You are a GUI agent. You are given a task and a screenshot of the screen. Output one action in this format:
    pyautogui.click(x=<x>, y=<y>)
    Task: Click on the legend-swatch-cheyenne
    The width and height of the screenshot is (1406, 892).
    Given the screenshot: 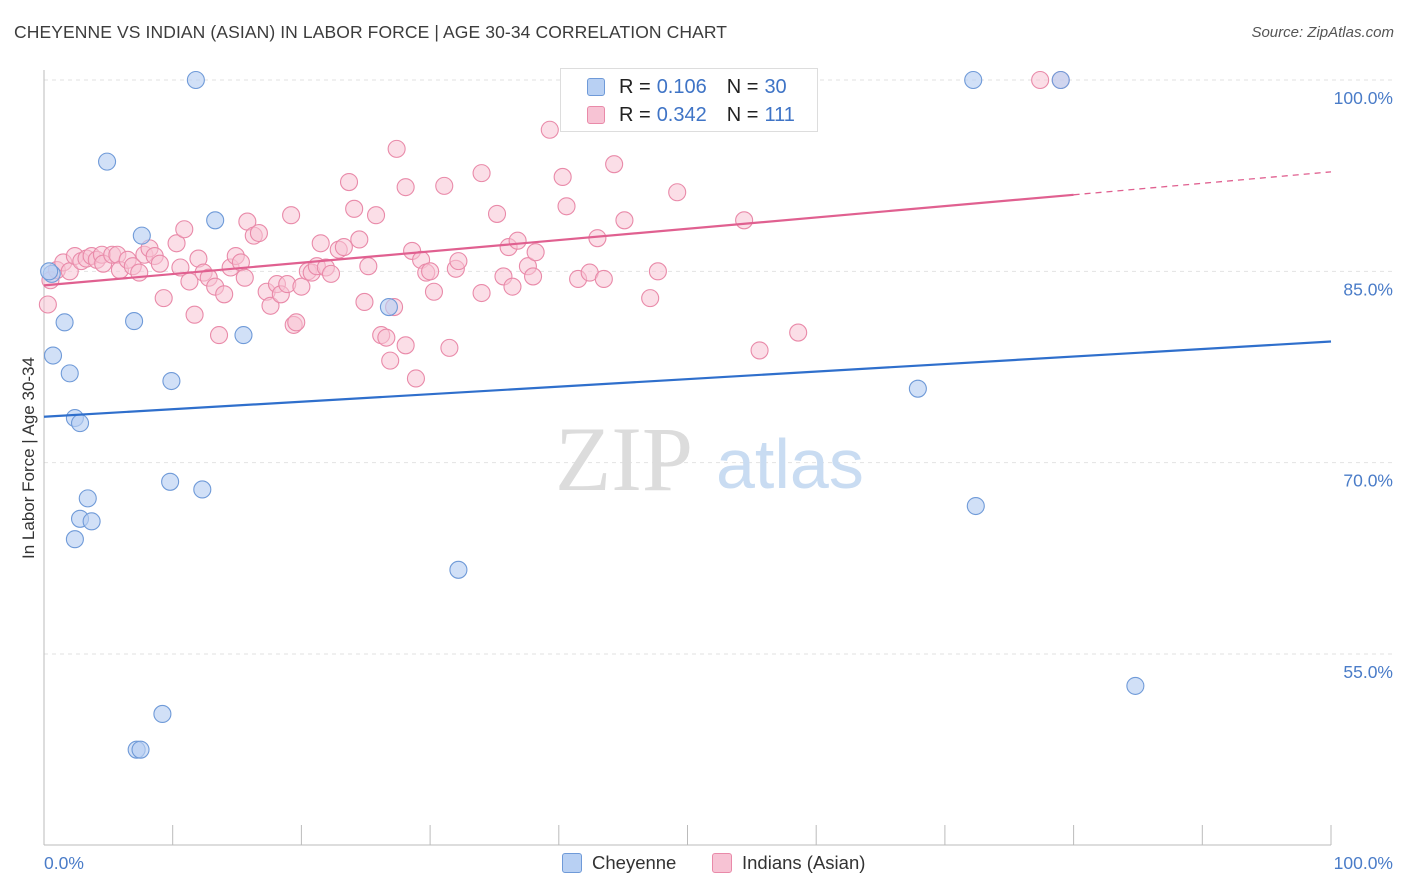 What is the action you would take?
    pyautogui.click(x=596, y=87)
    